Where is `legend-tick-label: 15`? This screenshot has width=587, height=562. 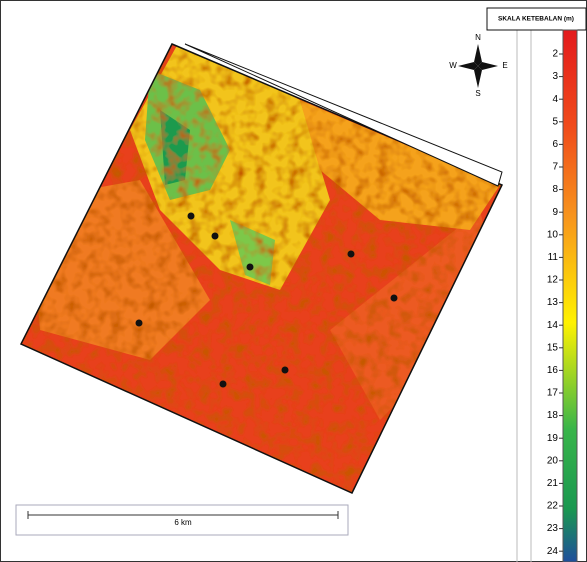 legend-tick-label: 15 is located at coordinates (553, 347).